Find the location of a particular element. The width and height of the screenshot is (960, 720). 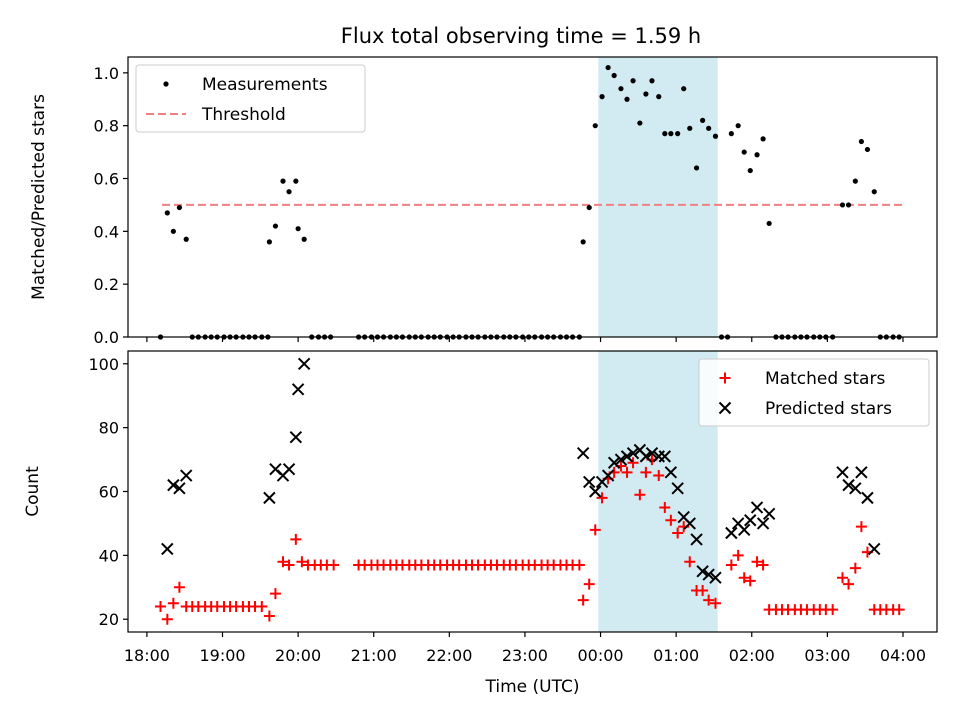

legend-label: Matched stars is located at coordinates (825, 379).